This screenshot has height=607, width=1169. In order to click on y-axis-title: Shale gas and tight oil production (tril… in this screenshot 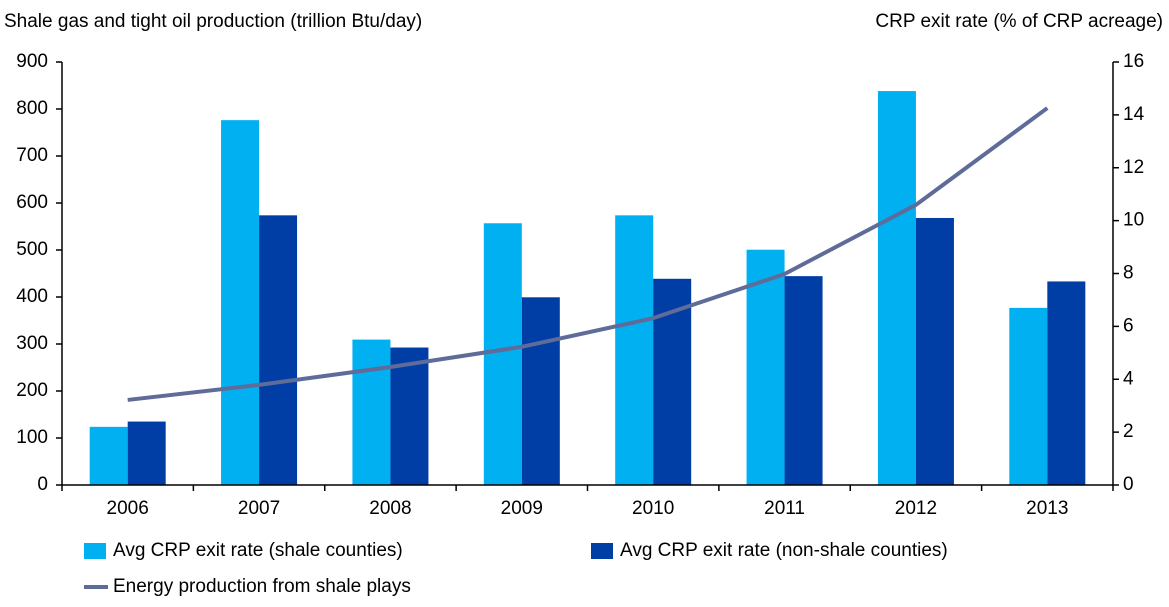, I will do `click(213, 21)`.